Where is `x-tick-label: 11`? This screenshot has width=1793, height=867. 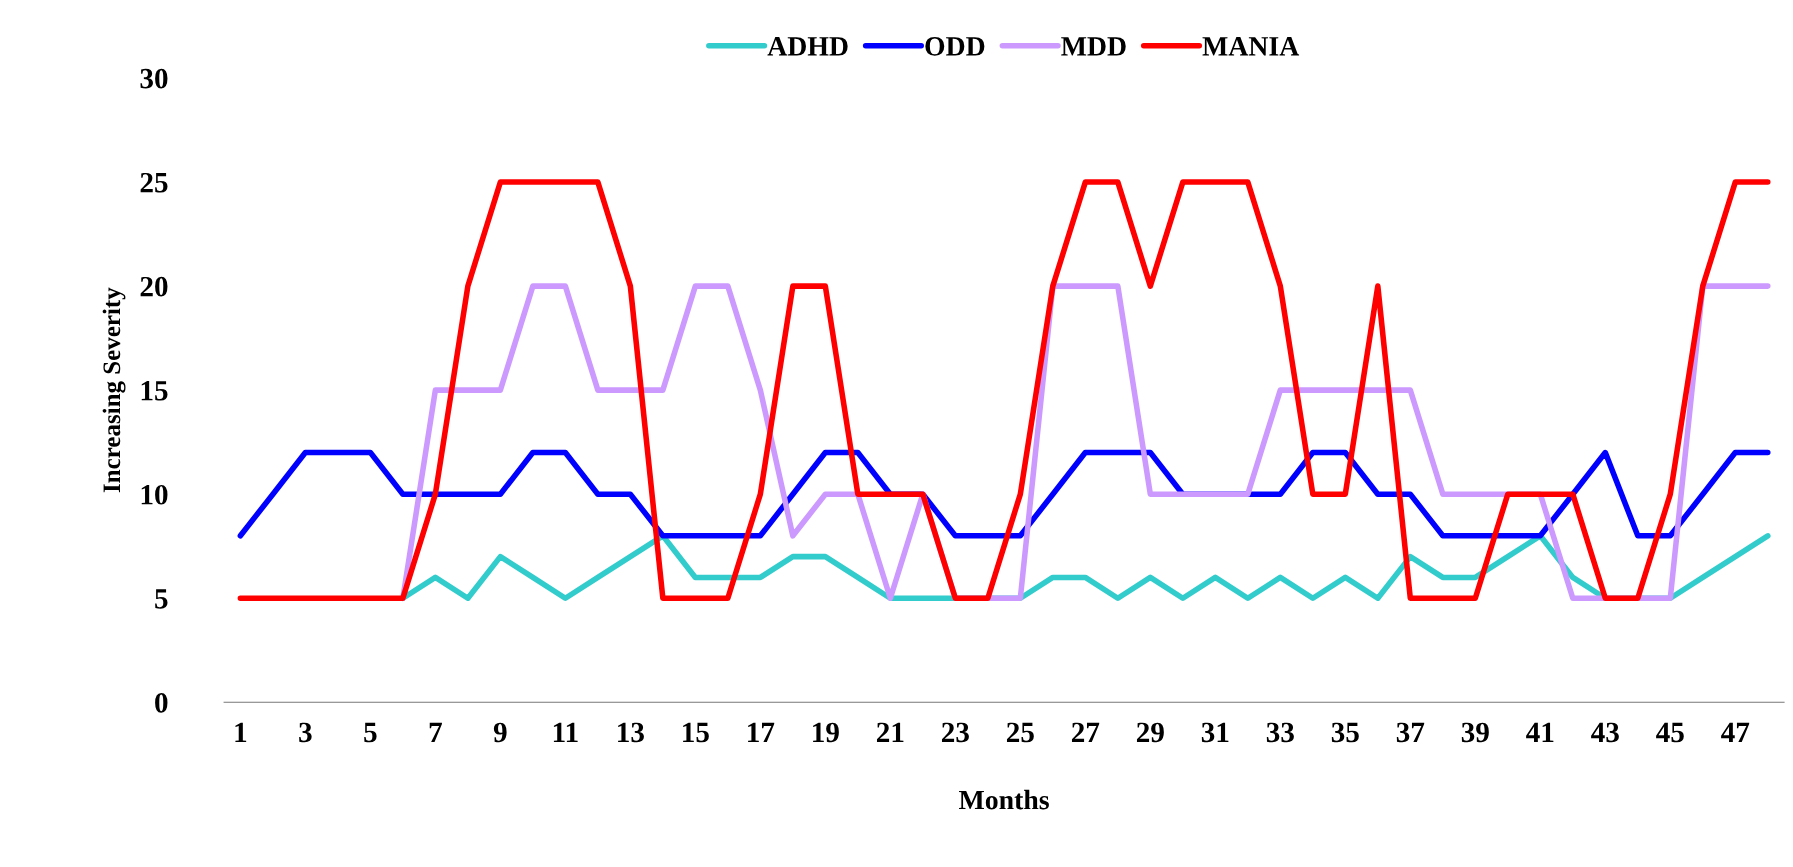 x-tick-label: 11 is located at coordinates (565, 732).